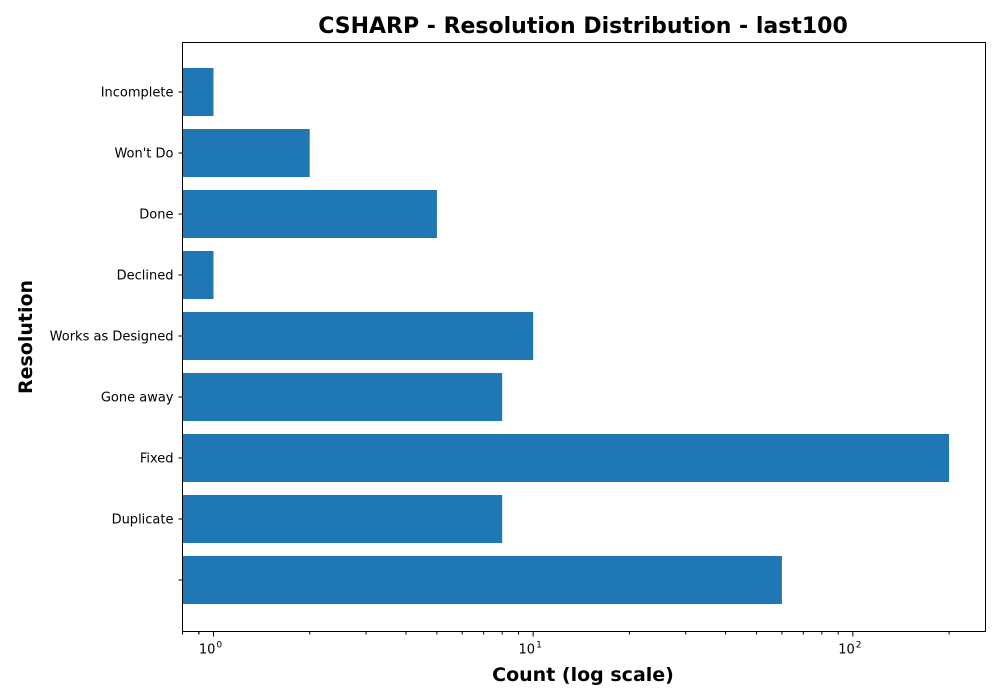 The image size is (1000, 700). What do you see at coordinates (849, 649) in the screenshot?
I see `x-tick-label: 102` at bounding box center [849, 649].